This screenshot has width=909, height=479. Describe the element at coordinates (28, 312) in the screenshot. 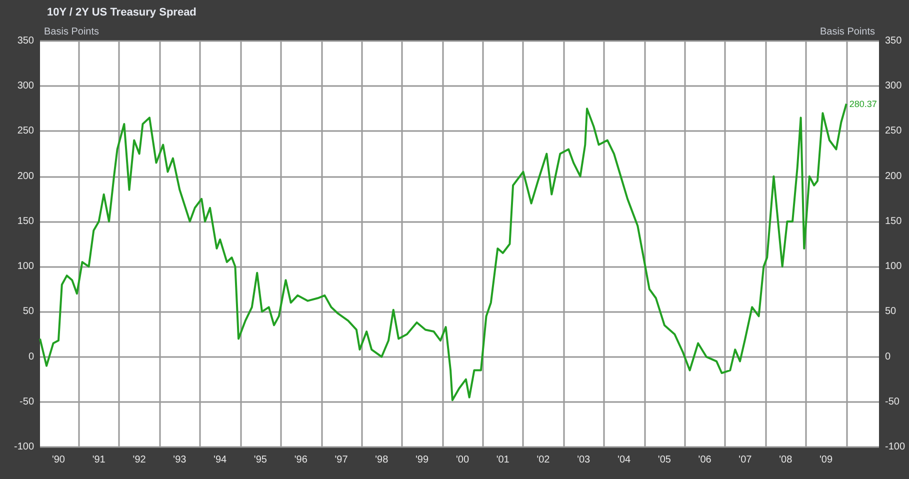

I see `y-tick-label: 50` at that location.